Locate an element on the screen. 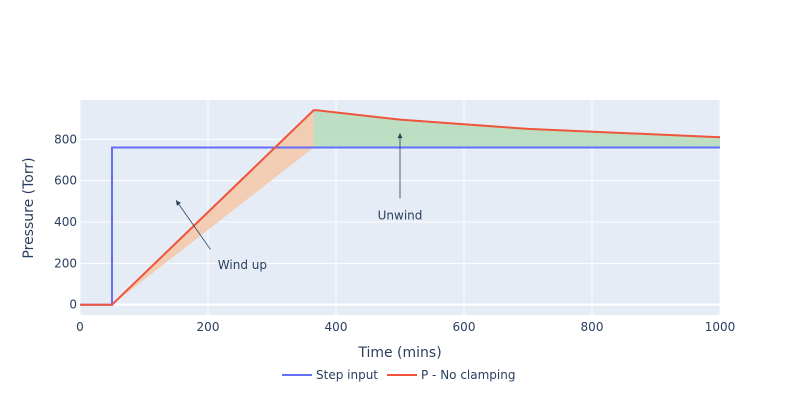 The width and height of the screenshot is (800, 400). x-tick-label: 200 is located at coordinates (208, 327).